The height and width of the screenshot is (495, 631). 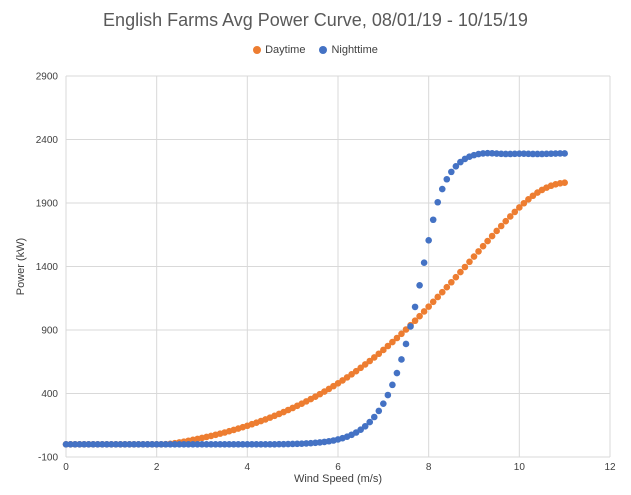 I want to click on y-tick-label: 2900, so click(x=47, y=77).